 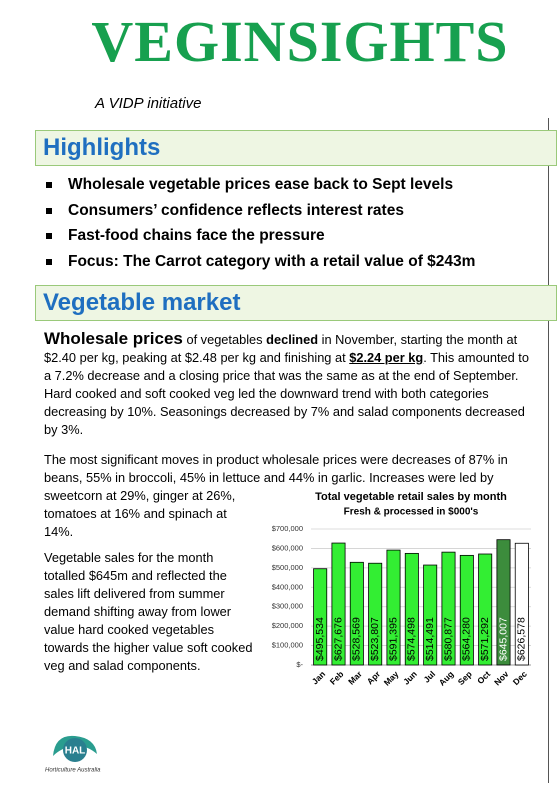 What do you see at coordinates (374, 677) in the screenshot?
I see `x-tick-label: Apr` at bounding box center [374, 677].